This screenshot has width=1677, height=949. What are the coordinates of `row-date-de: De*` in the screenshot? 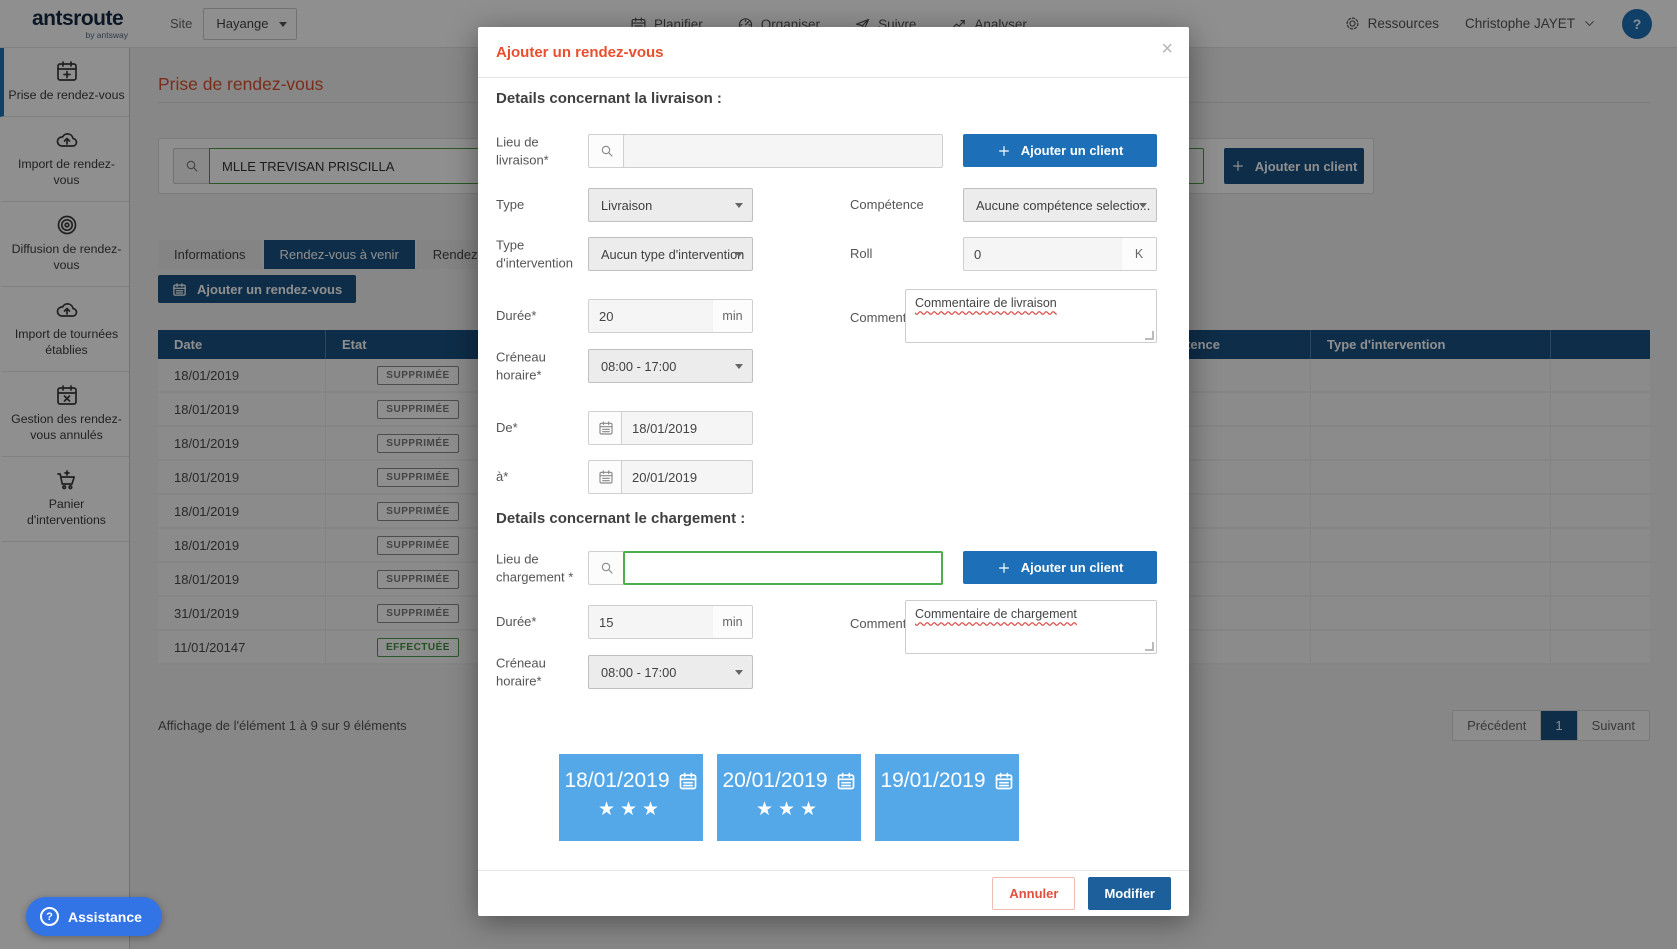 It's located at (833, 428).